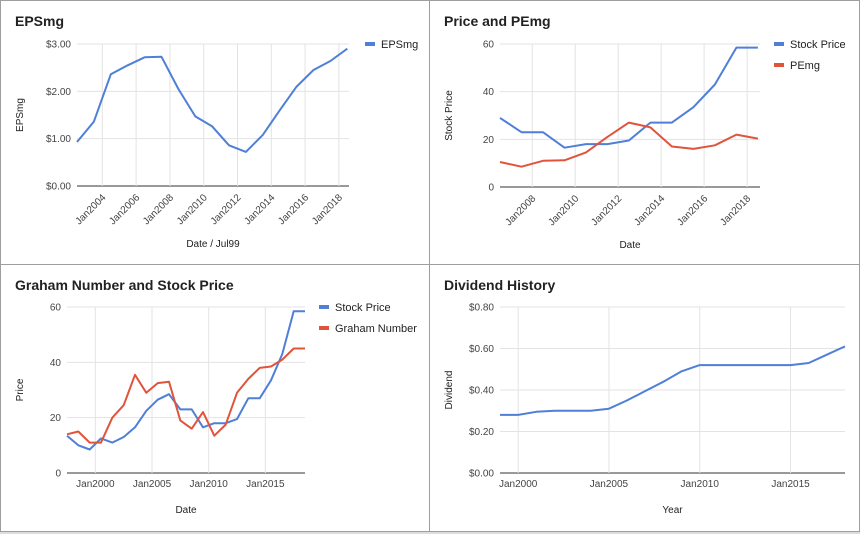 Image resolution: width=860 pixels, height=534 pixels. What do you see at coordinates (399, 45) in the screenshot?
I see `legend-label: EPSmg` at bounding box center [399, 45].